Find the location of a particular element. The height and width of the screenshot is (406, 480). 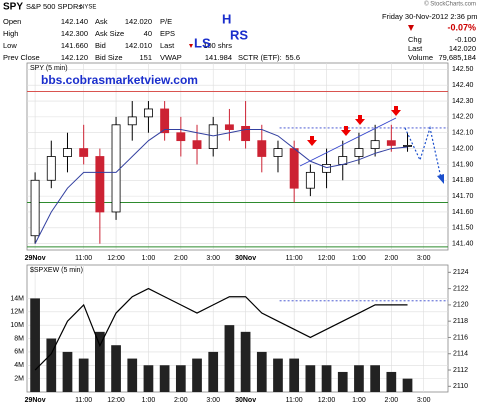

field-label: Bid is located at coordinates (100, 45).